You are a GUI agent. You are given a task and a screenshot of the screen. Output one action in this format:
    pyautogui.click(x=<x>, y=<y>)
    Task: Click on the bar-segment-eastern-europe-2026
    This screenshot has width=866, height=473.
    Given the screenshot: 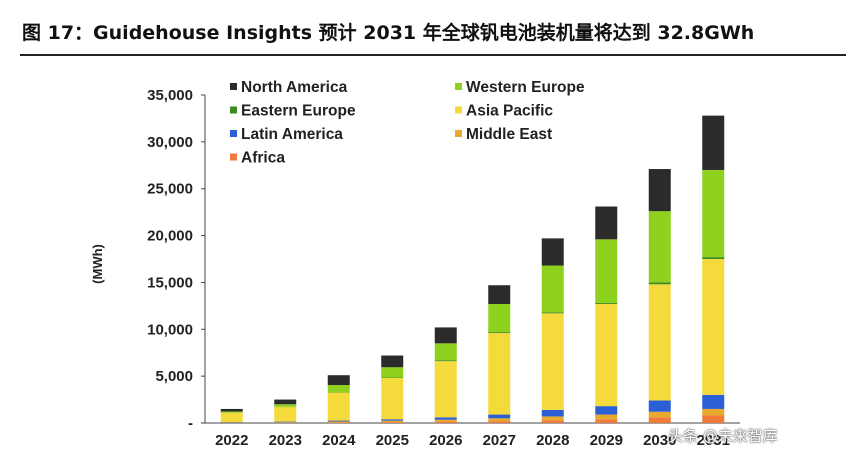 What is the action you would take?
    pyautogui.click(x=445, y=361)
    